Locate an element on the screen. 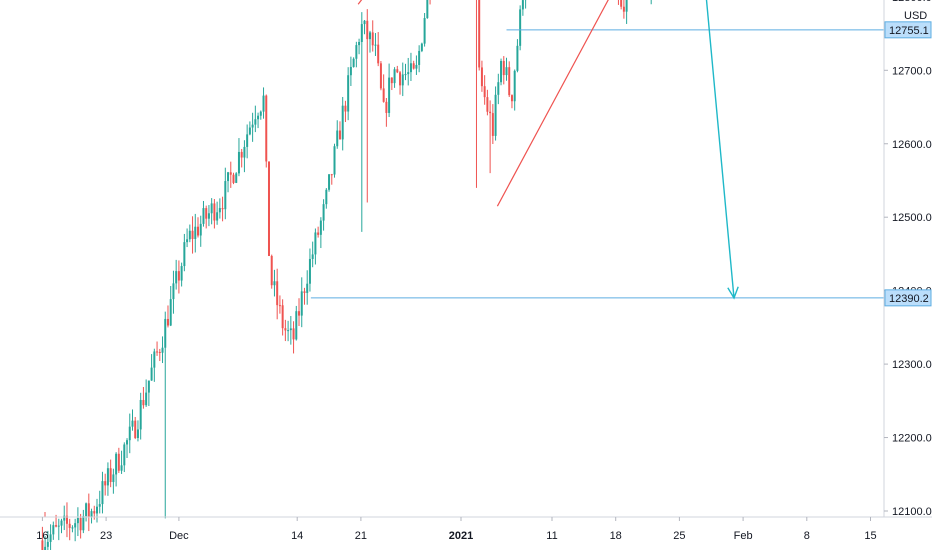  y-tick-label: 12600.0 is located at coordinates (912, 145).